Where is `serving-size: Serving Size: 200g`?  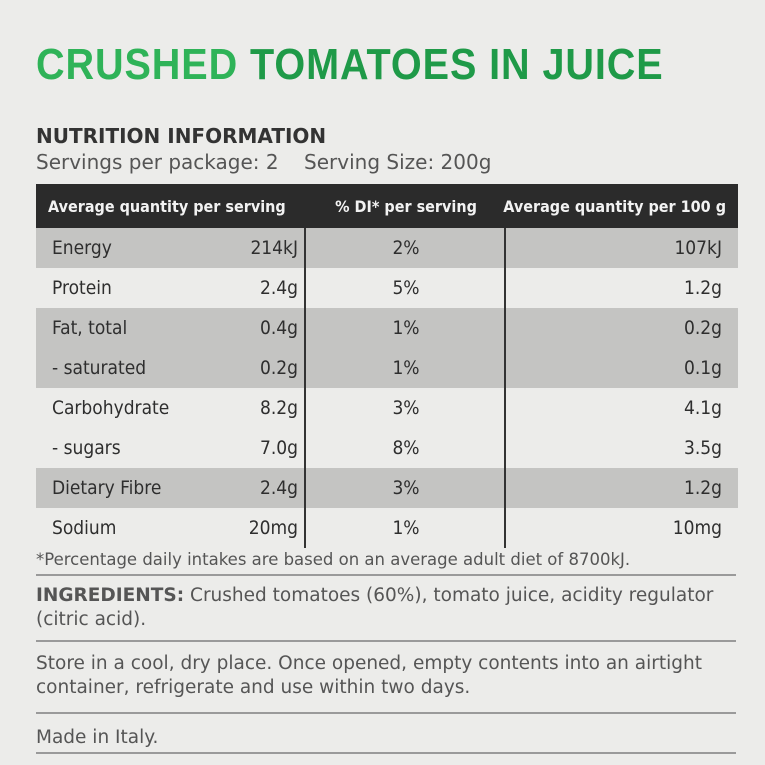 serving-size: Serving Size: 200g is located at coordinates (398, 162).